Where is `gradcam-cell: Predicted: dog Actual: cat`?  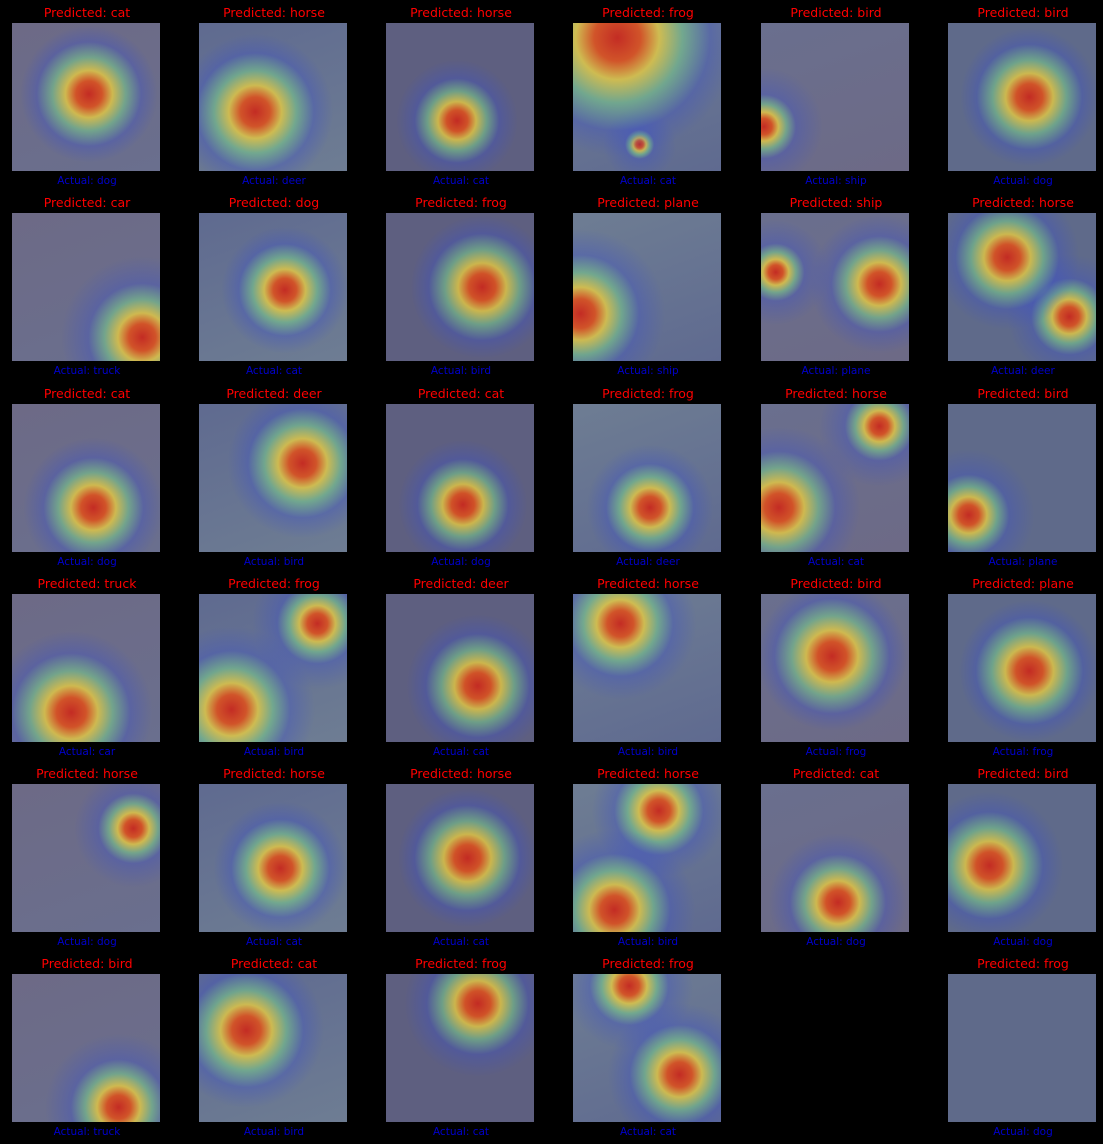
gradcam-cell: Predicted: dog Actual: cat is located at coordinates (274, 285).